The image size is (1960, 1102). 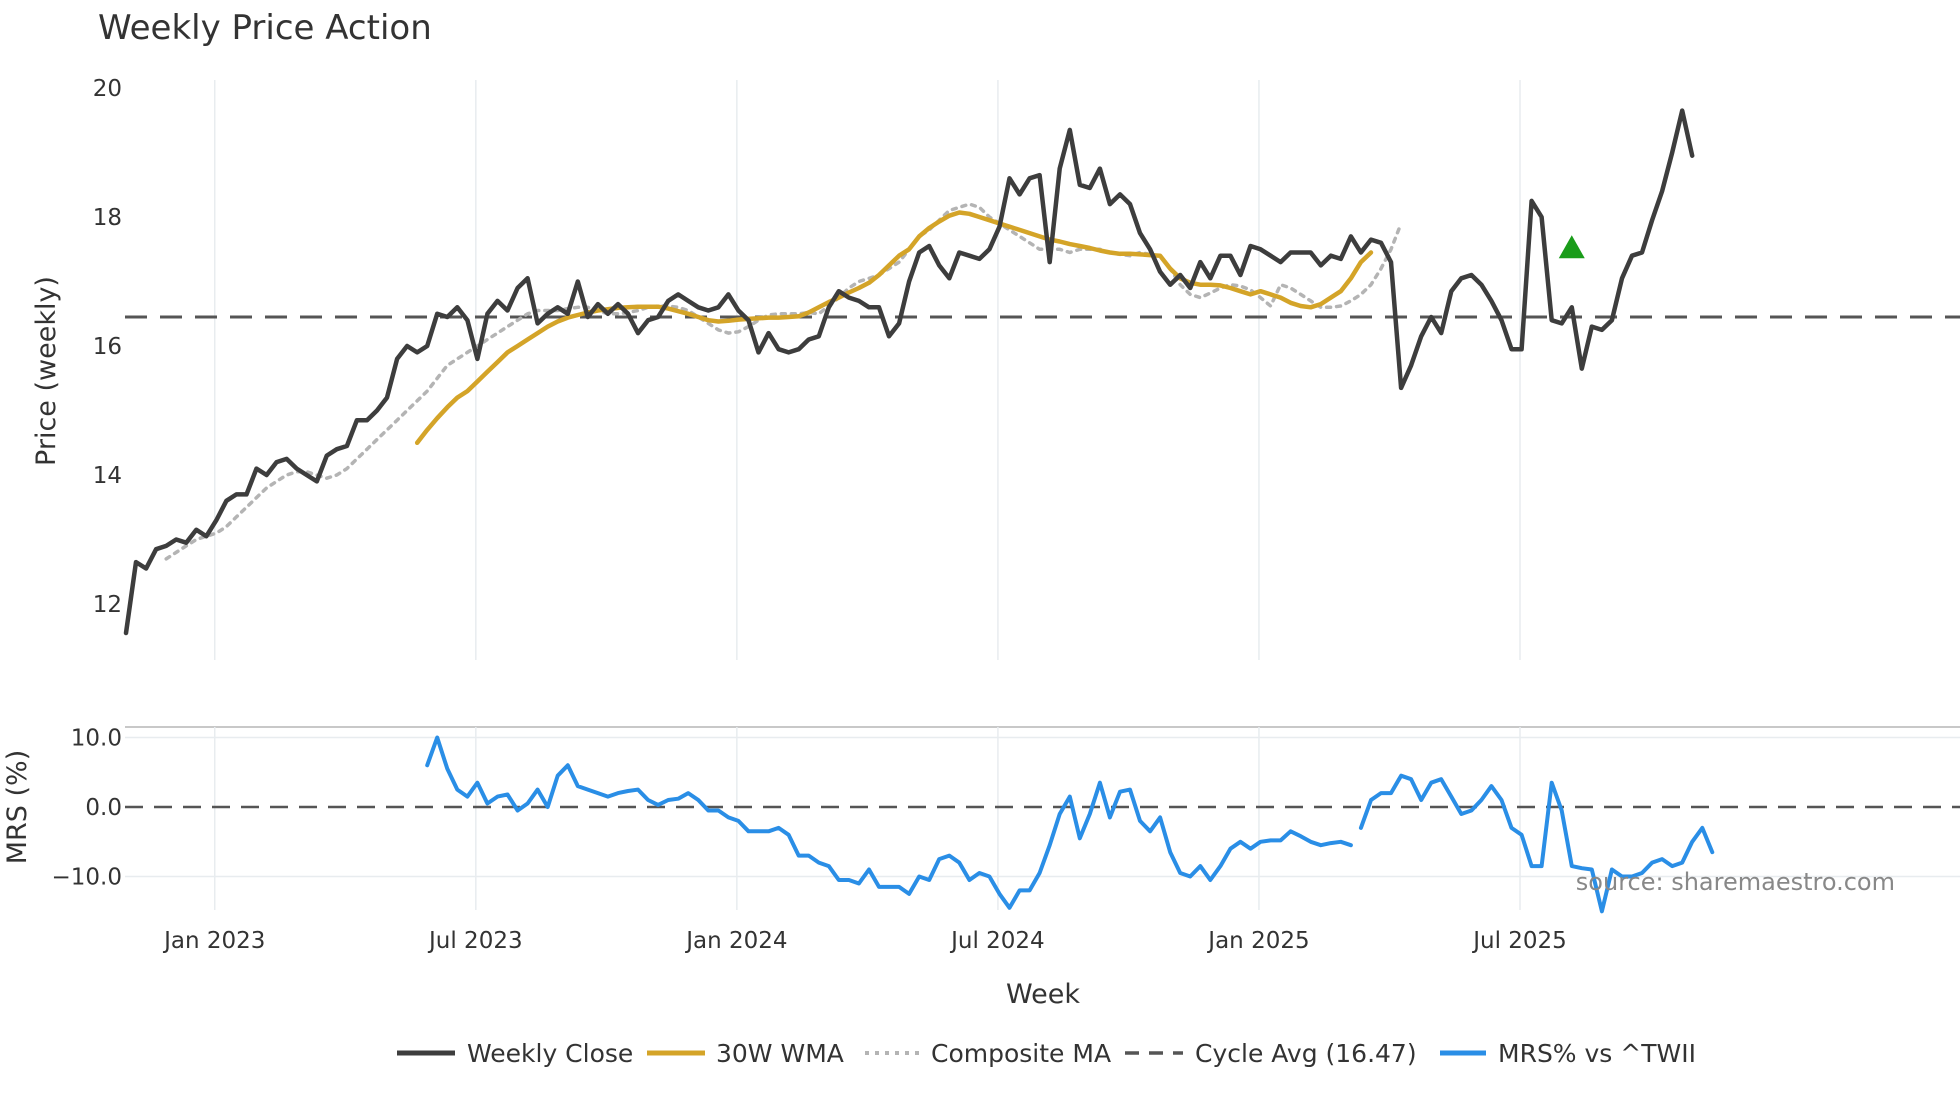 What do you see at coordinates (1043, 994) in the screenshot?
I see `x-axis-label: Week` at bounding box center [1043, 994].